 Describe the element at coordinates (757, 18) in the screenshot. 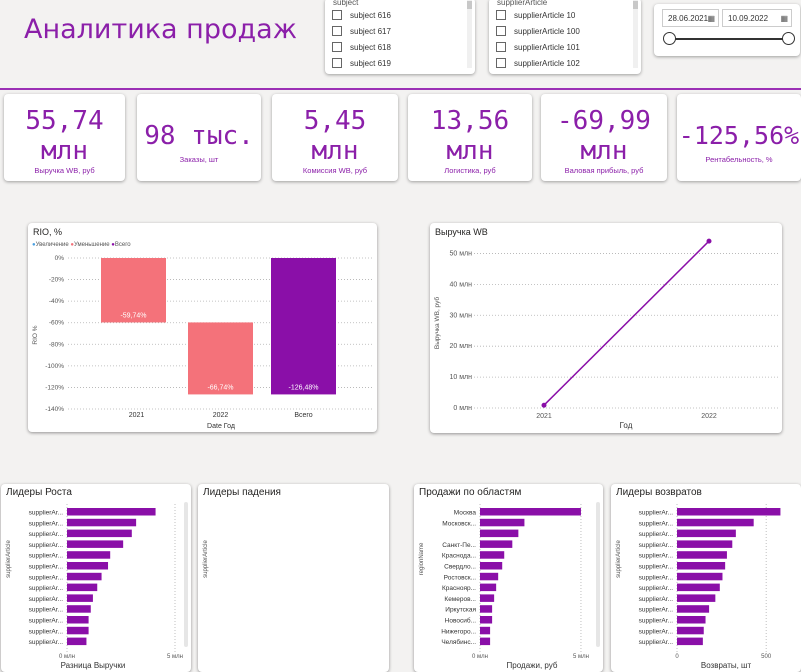

I see `end-date-input: 10.09.2022 ▦` at that location.